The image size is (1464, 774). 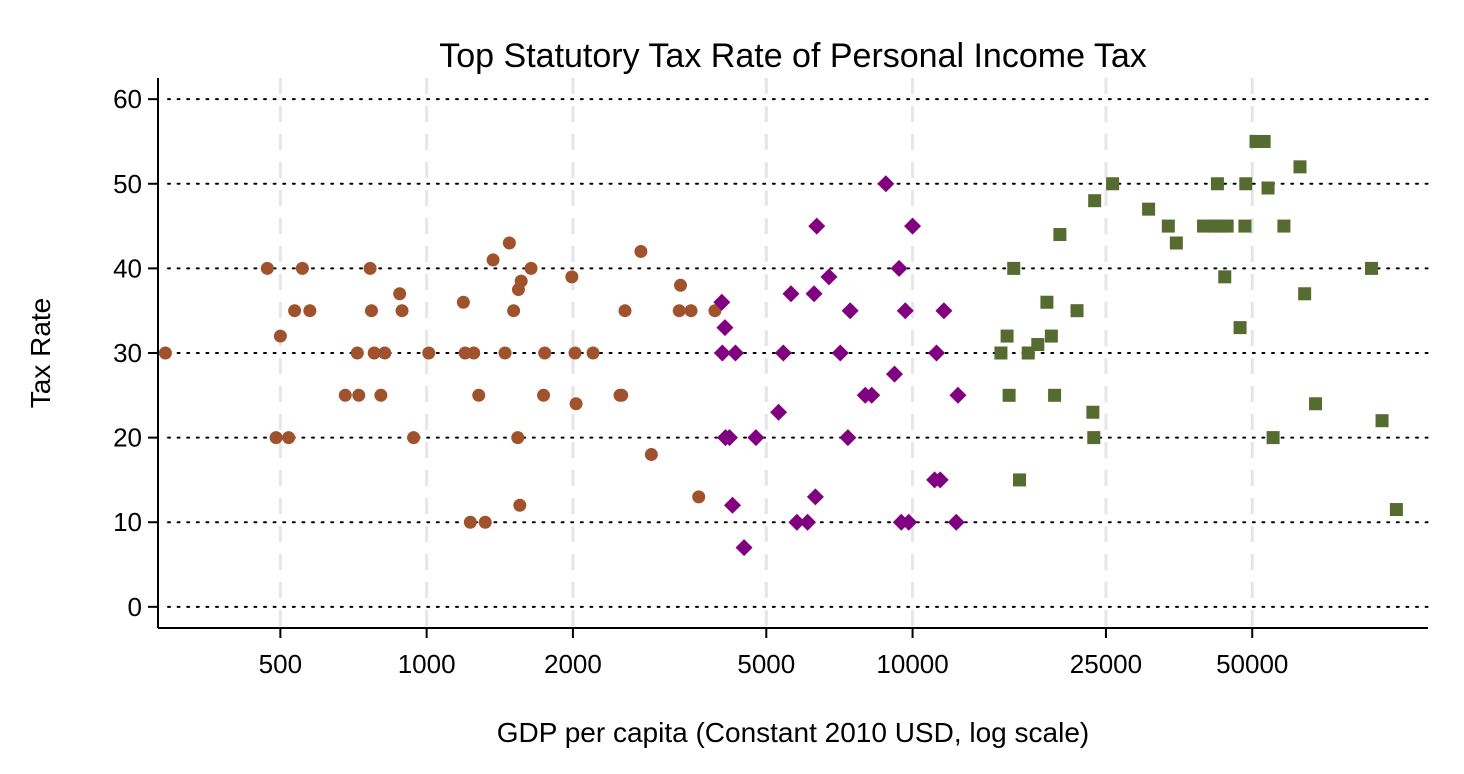 What do you see at coordinates (127, 522) in the screenshot?
I see `y-tick-label: 10` at bounding box center [127, 522].